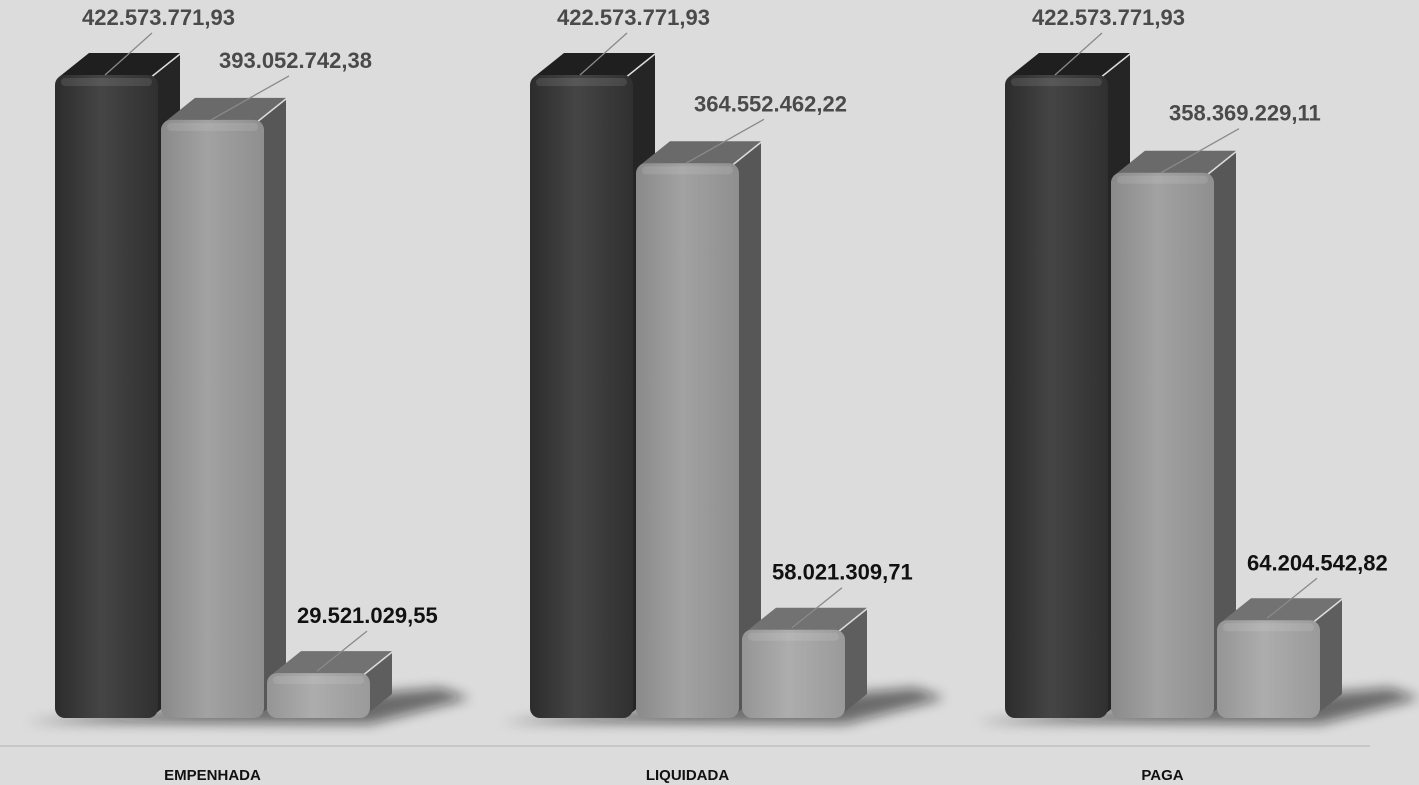 The image size is (1419, 785). Describe the element at coordinates (367, 615) in the screenshot. I see `data-label: 29.521.029,55` at that location.